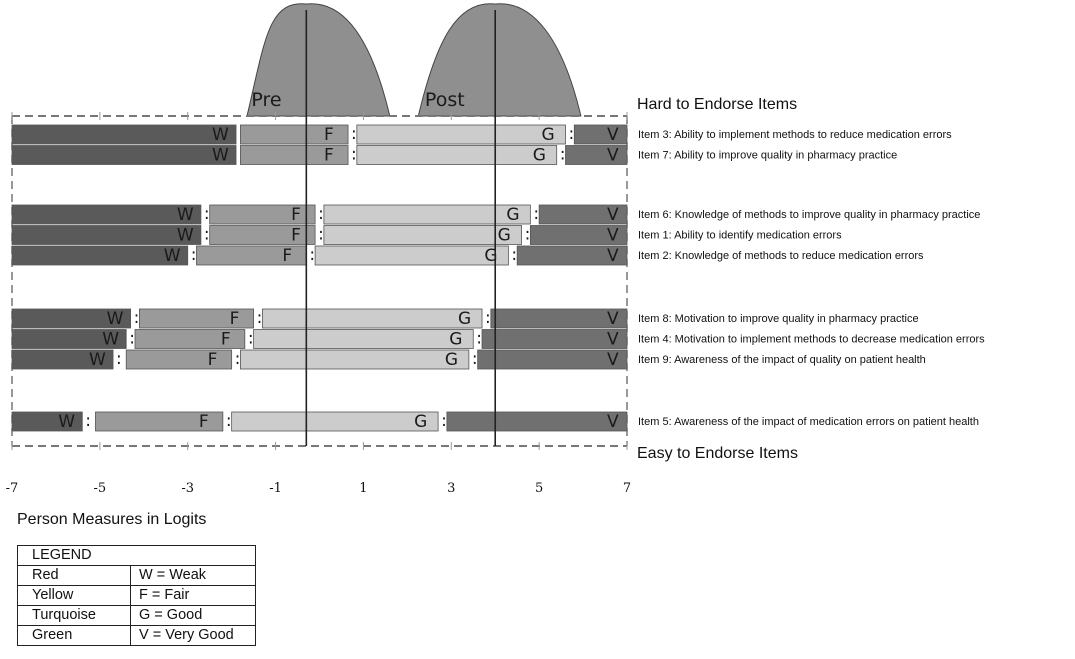  Describe the element at coordinates (74, 595) in the screenshot. I see `legend-color-name: Yellow` at that location.